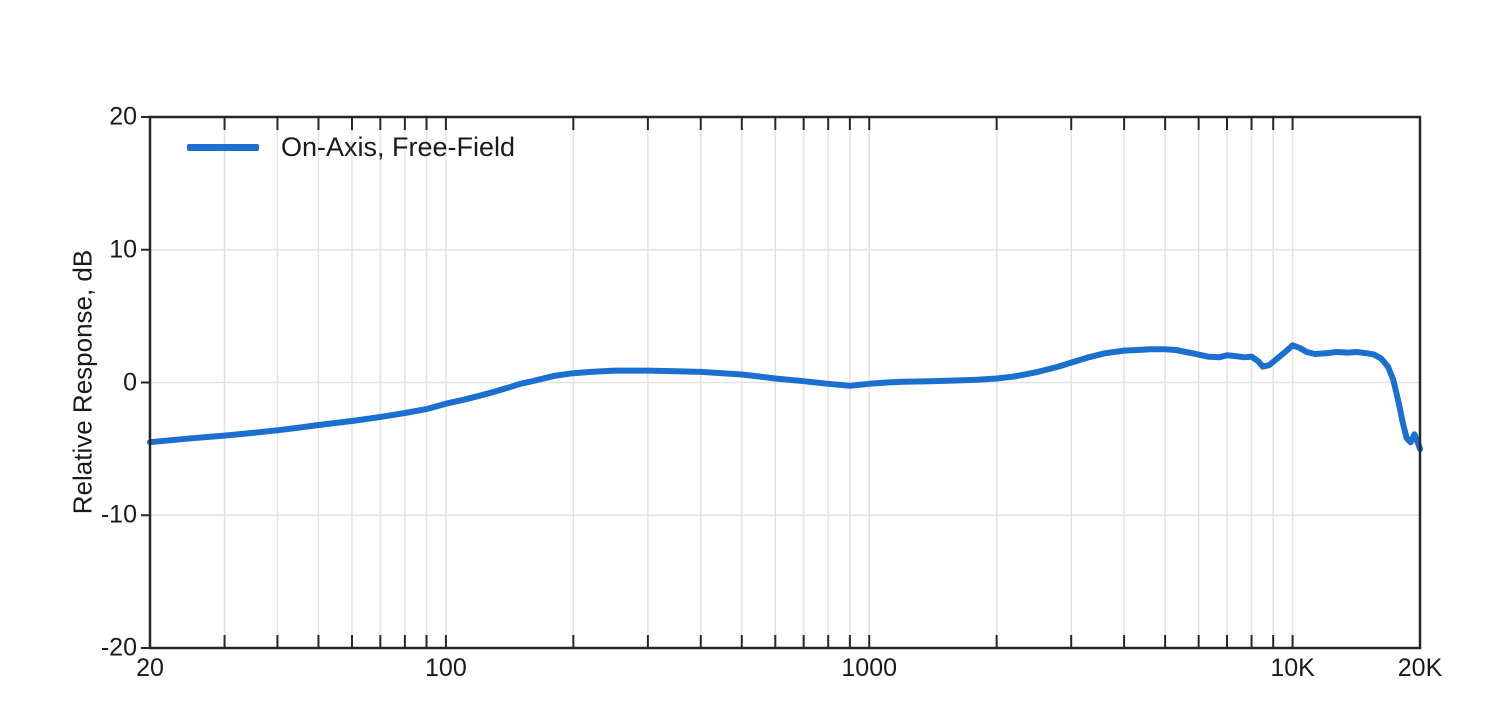  Describe the element at coordinates (785, 397) in the screenshot. I see `frequency-response-curve` at that location.